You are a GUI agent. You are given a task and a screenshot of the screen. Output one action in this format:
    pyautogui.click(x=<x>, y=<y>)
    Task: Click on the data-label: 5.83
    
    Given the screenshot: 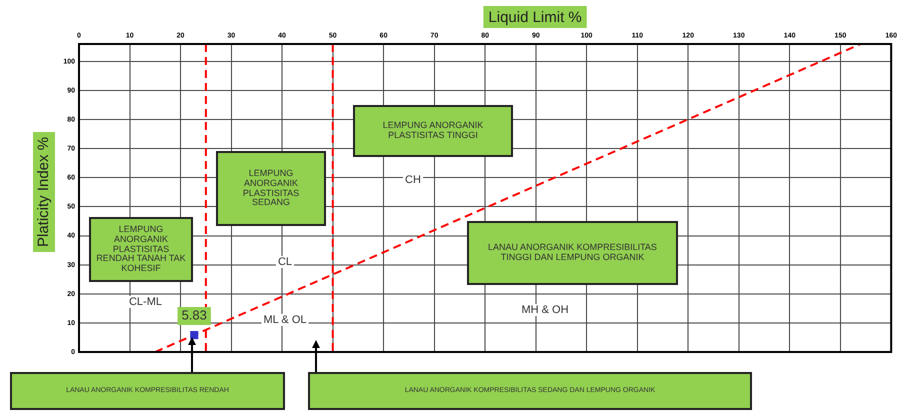 What is the action you would take?
    pyautogui.click(x=194, y=315)
    